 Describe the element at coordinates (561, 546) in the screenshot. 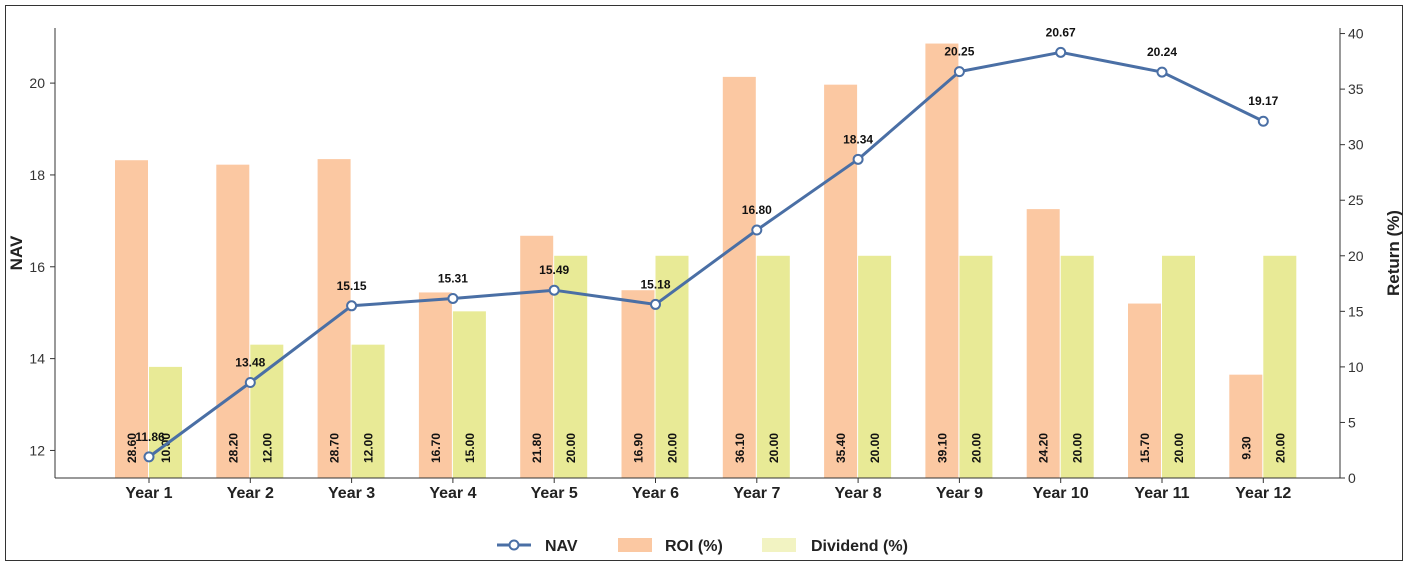

I see `legend-nav-label: NAV` at that location.